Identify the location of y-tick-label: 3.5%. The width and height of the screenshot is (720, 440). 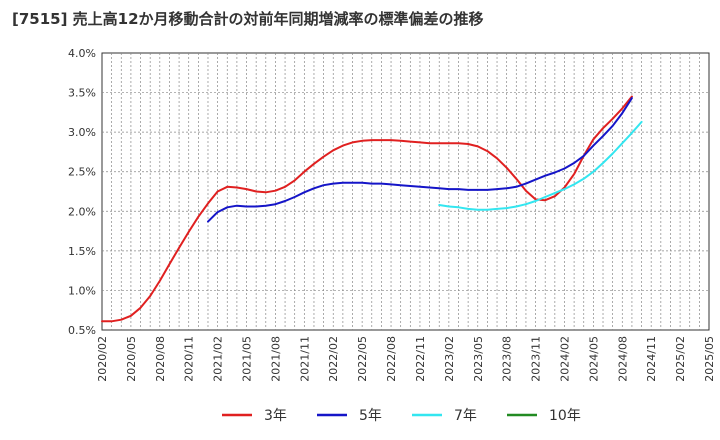
(82, 93).